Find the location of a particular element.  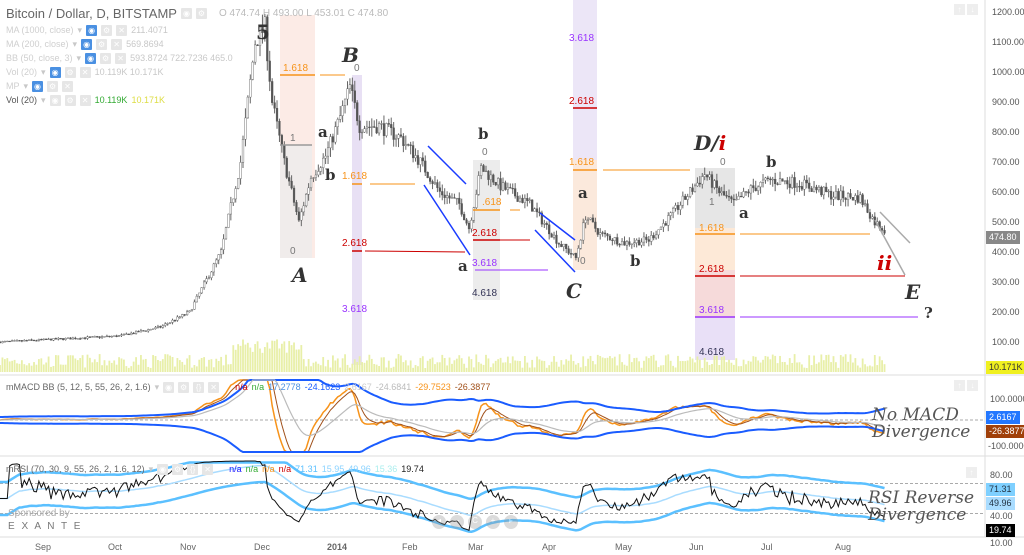

indicator-vol: Vol (20) ▾ ◉ ⚙ ✕ 10.119K 10.171K is located at coordinates (85, 72).